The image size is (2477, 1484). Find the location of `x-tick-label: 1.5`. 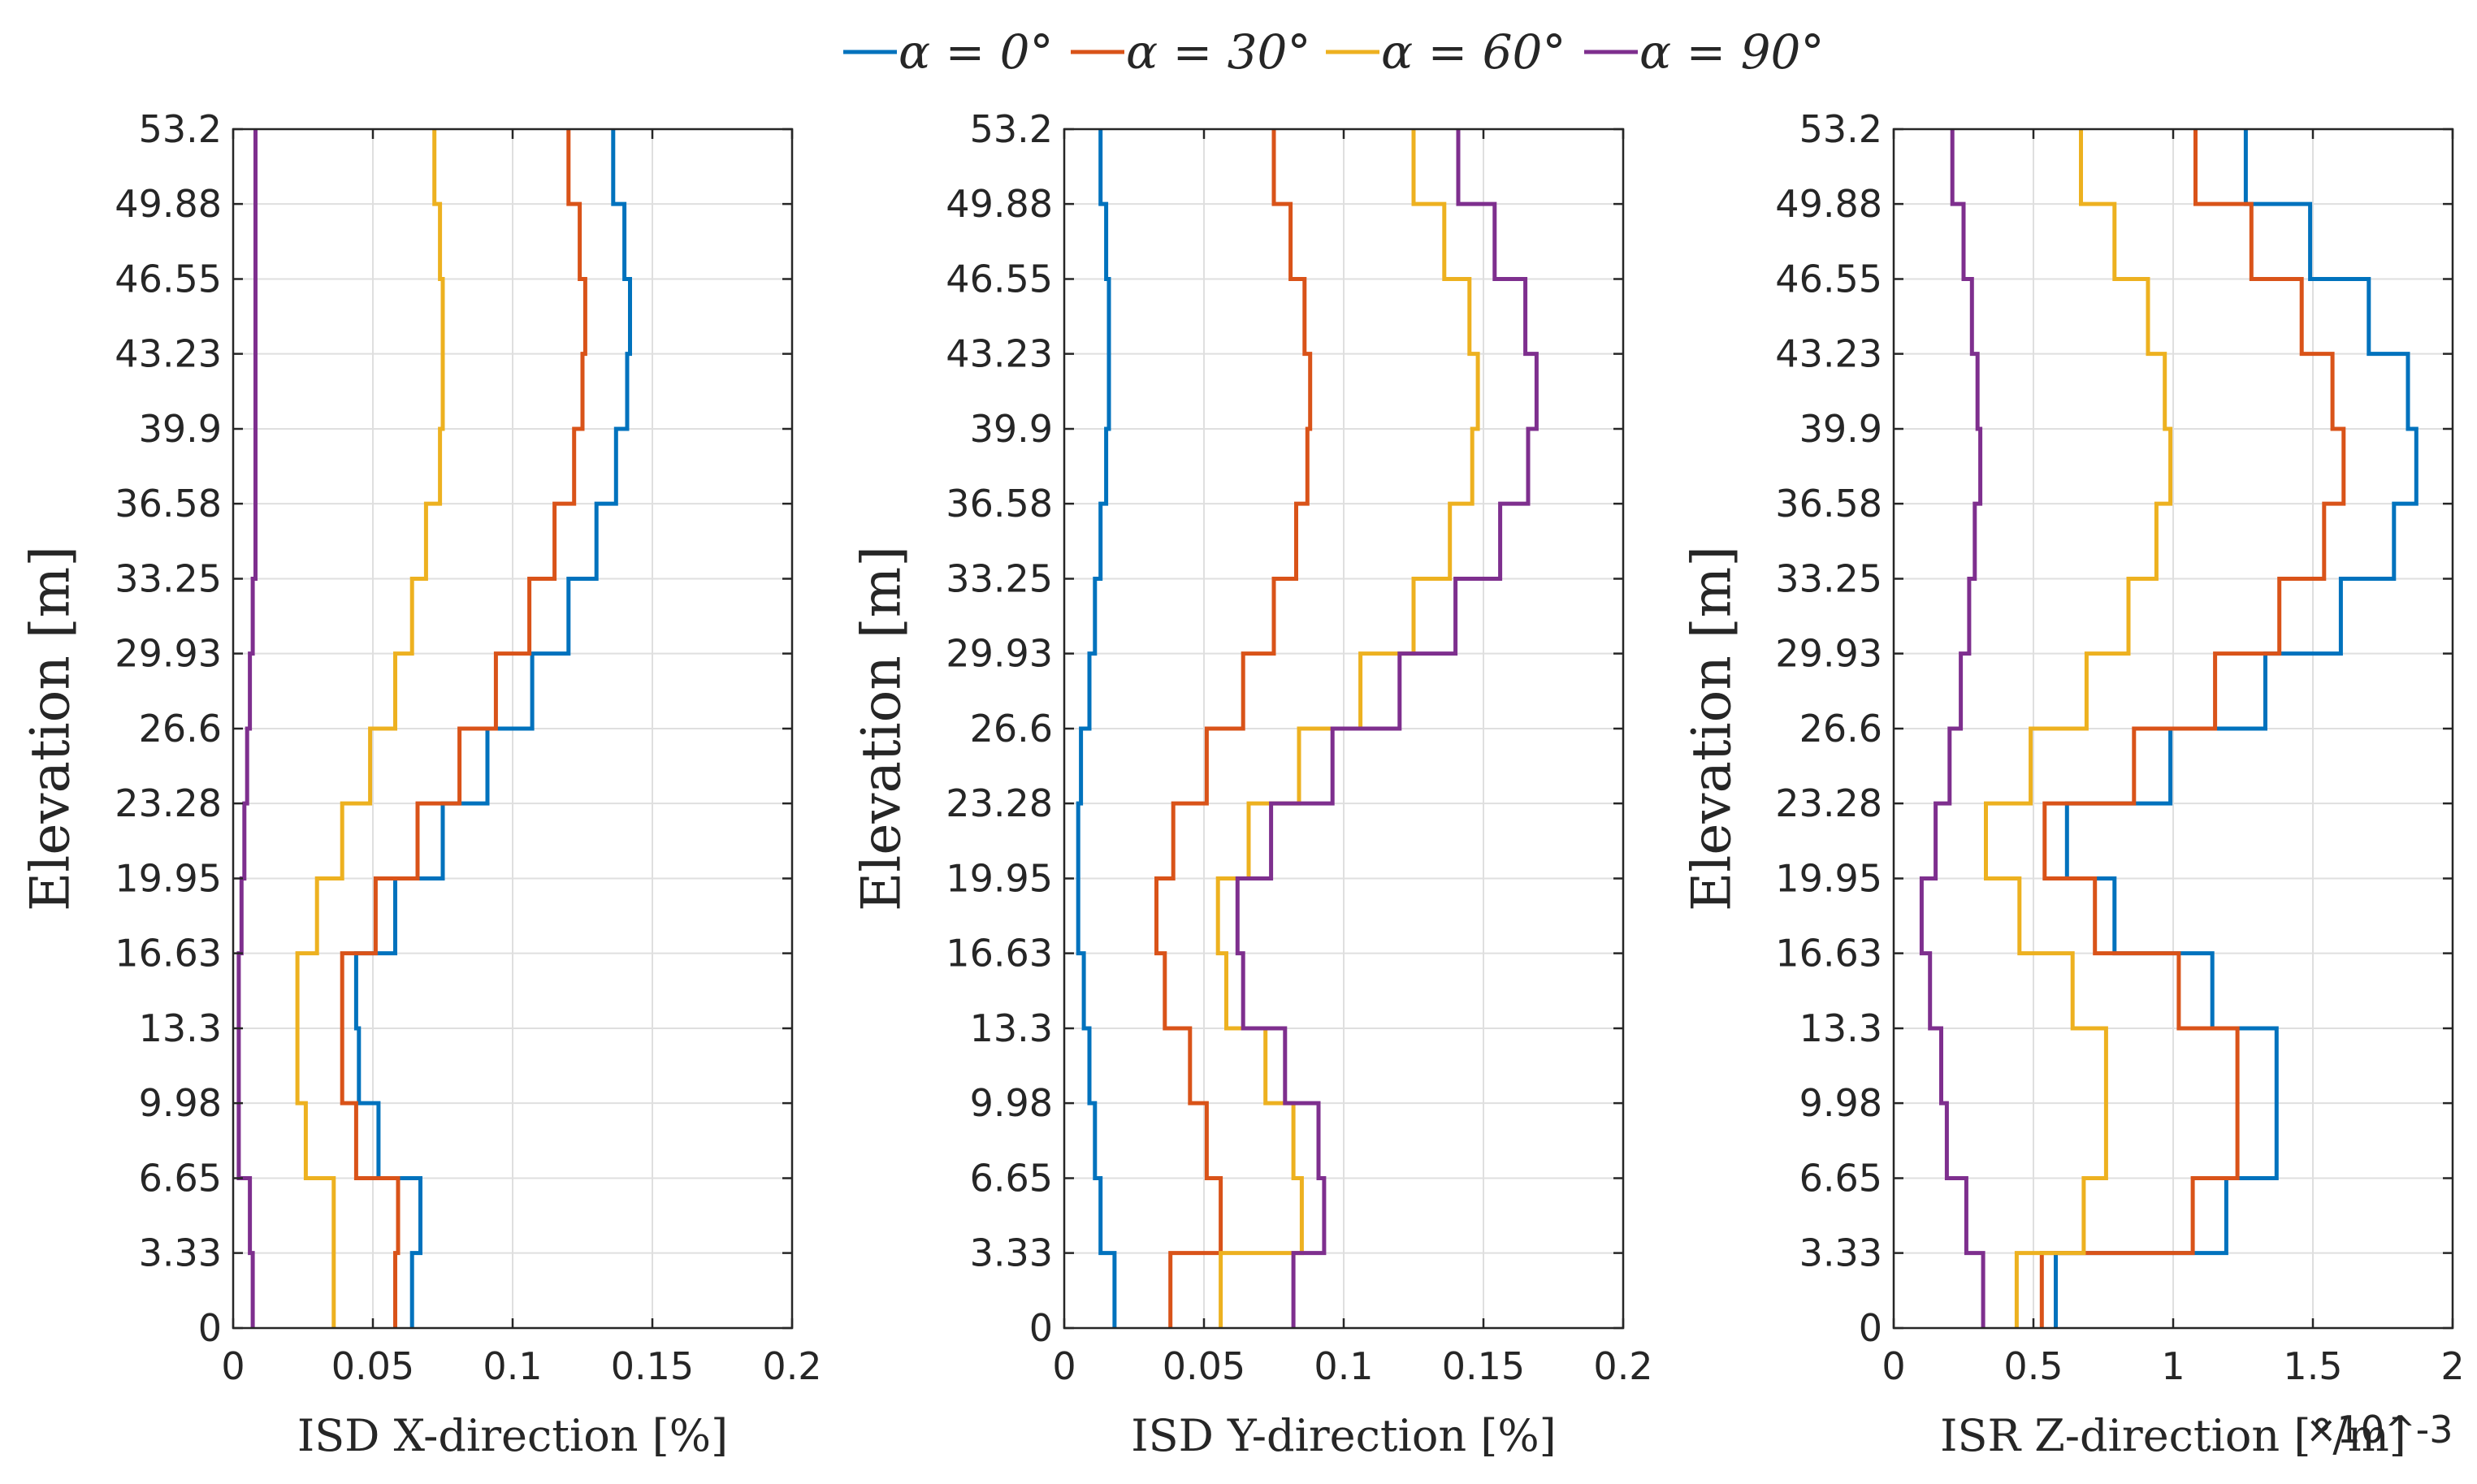

x-tick-label: 1.5 is located at coordinates (2312, 1366).